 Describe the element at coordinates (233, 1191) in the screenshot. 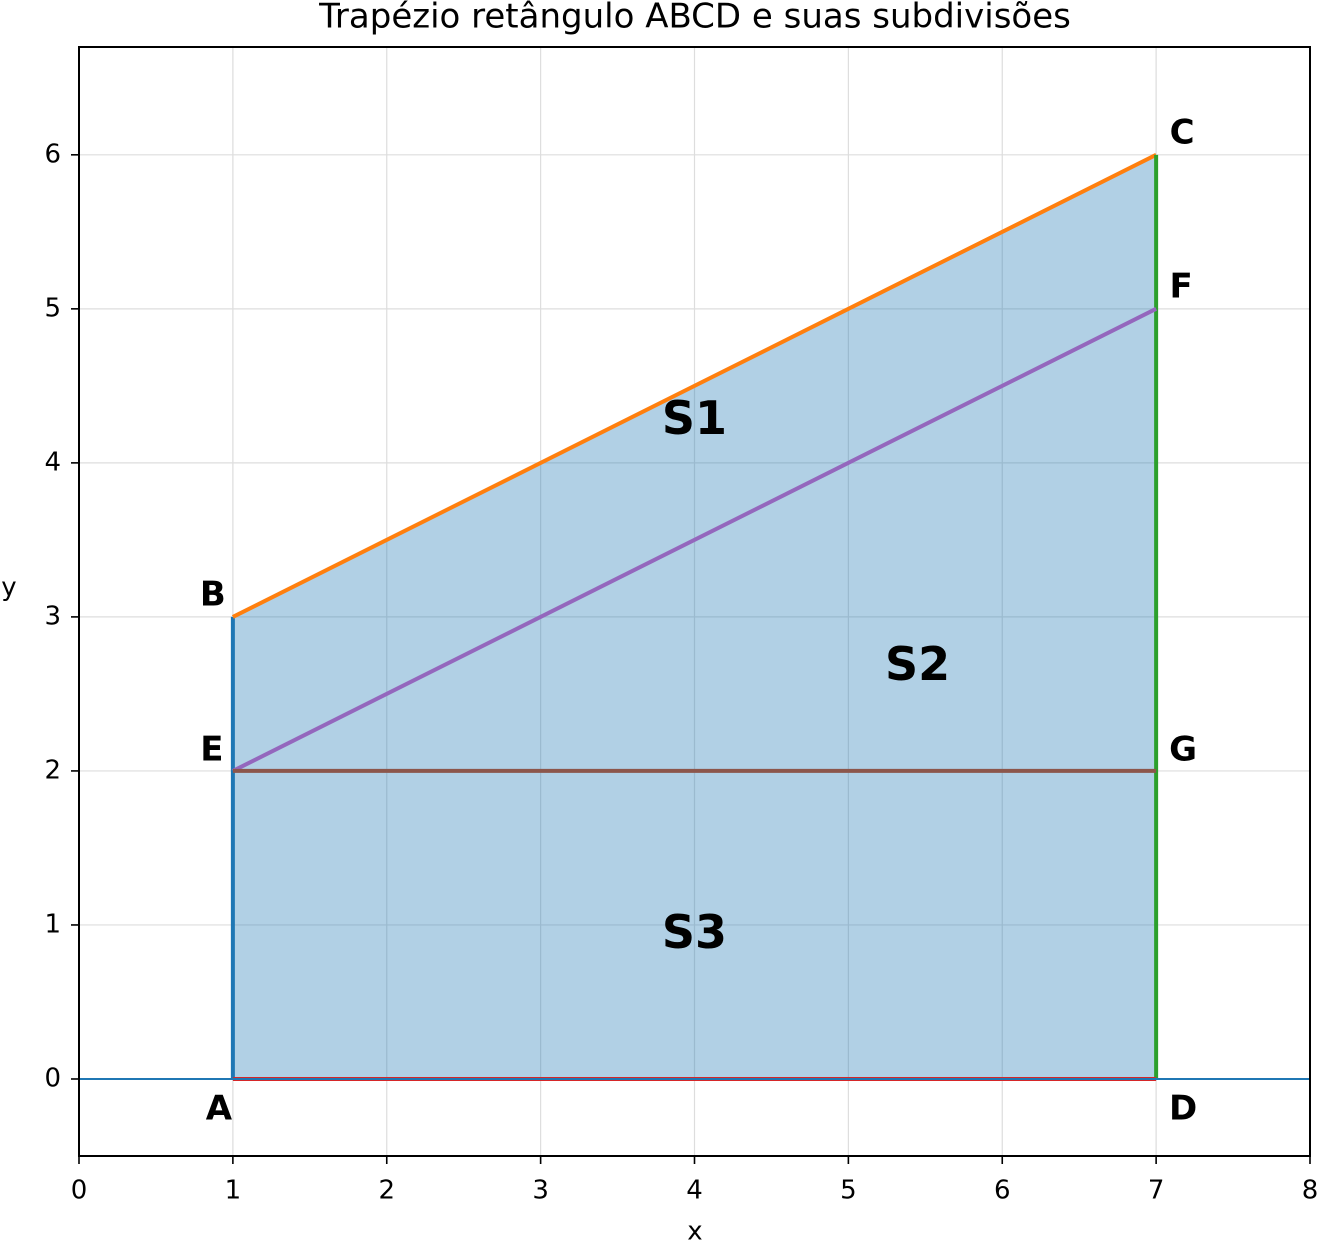

I see `x-tick-label: 1` at that location.